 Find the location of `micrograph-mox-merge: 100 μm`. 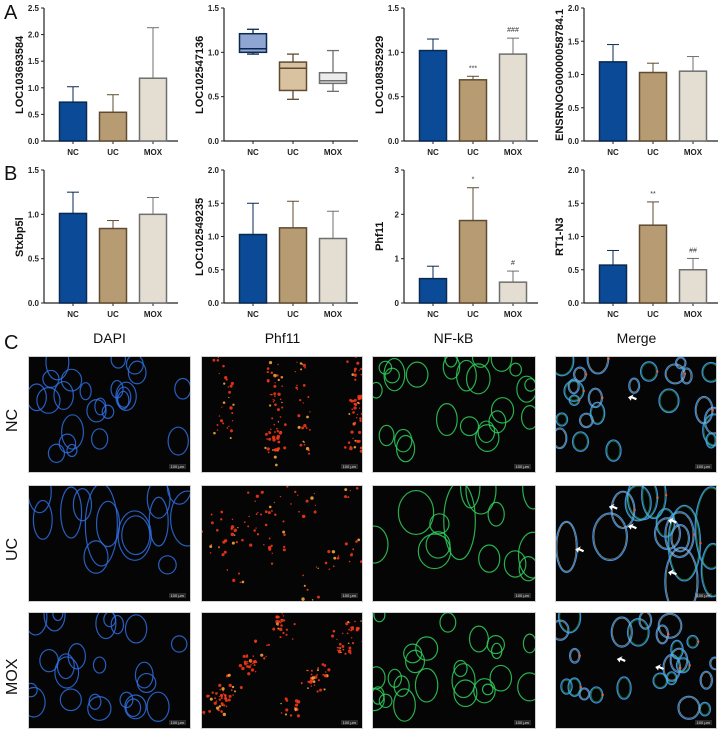

micrograph-mox-merge: 100 μm is located at coordinates (636, 670).